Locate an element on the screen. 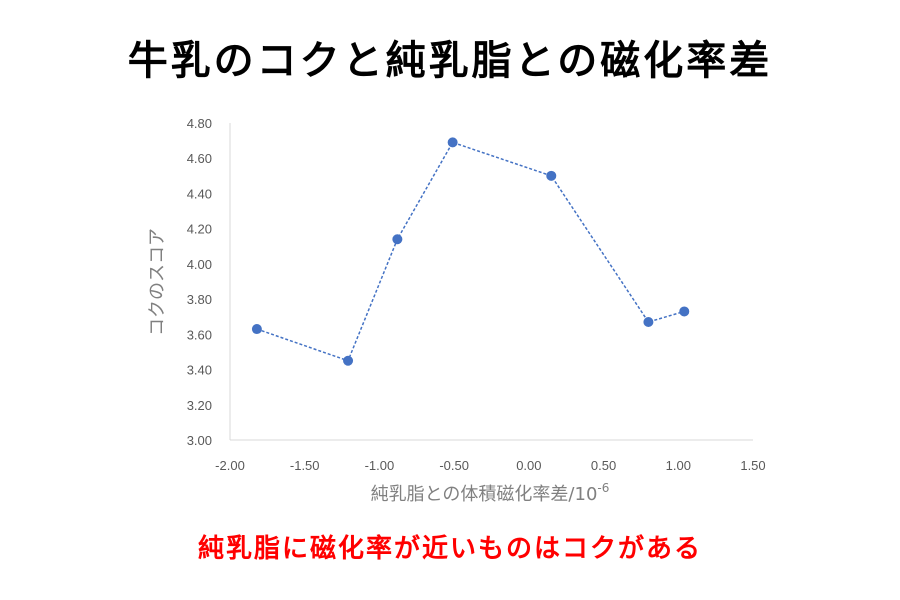 This screenshot has width=900, height=600. y-tick-label: 4.20 is located at coordinates (199, 229).